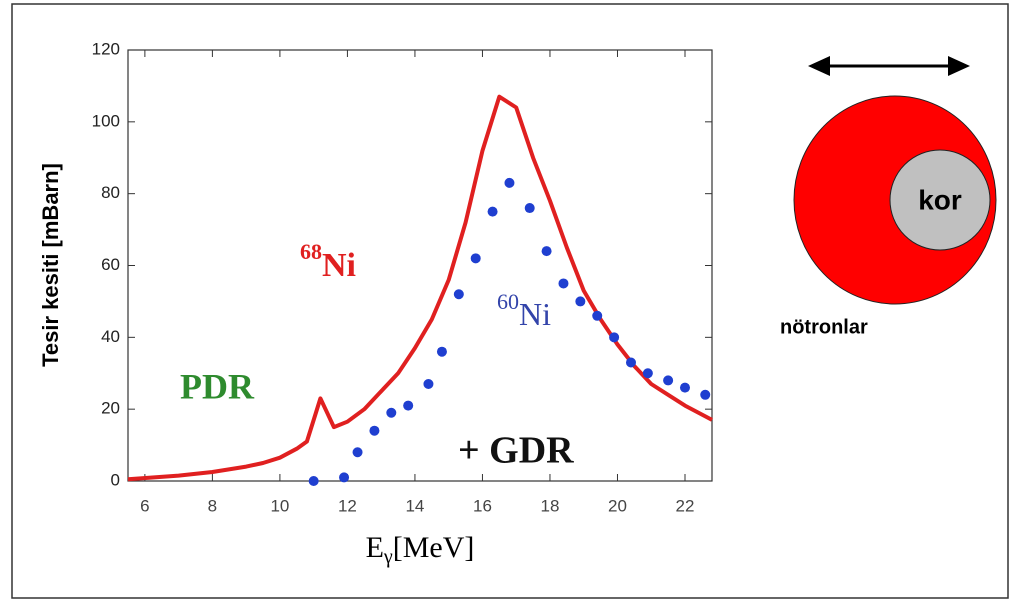 This screenshot has width=1020, height=604. I want to click on x-tick-label: 22, so click(685, 505).